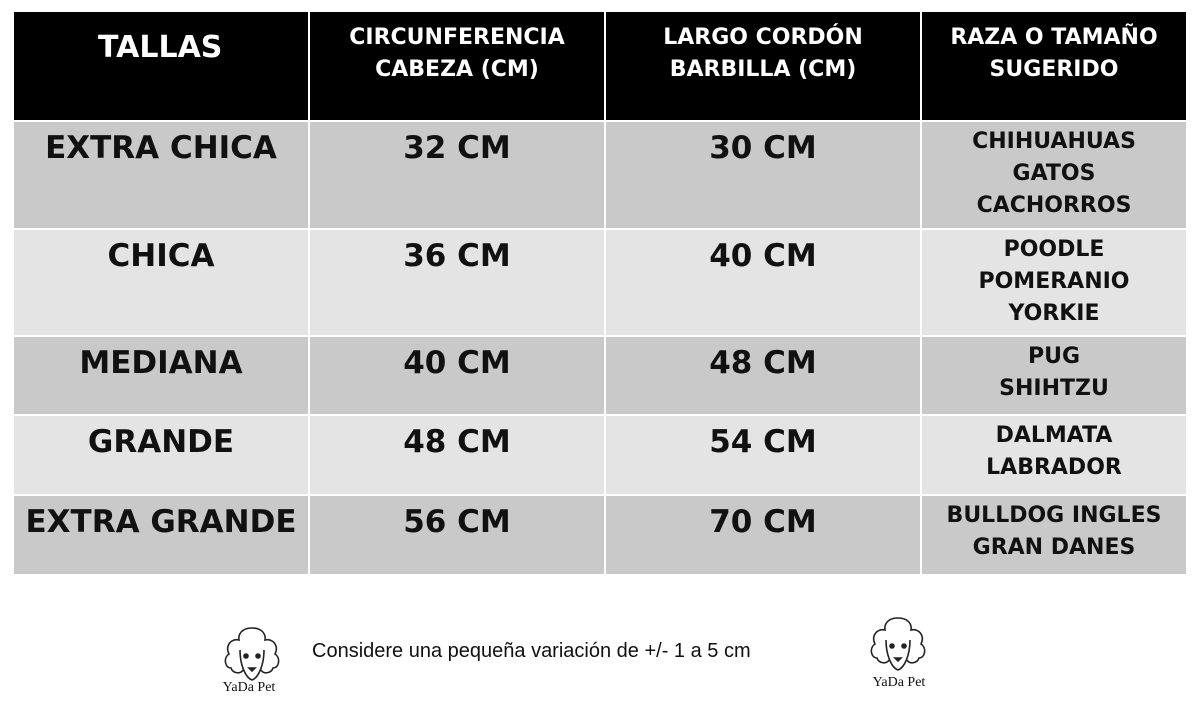 This screenshot has width=1200, height=701. Describe the element at coordinates (161, 282) in the screenshot. I see `table-cell: CHICA` at that location.